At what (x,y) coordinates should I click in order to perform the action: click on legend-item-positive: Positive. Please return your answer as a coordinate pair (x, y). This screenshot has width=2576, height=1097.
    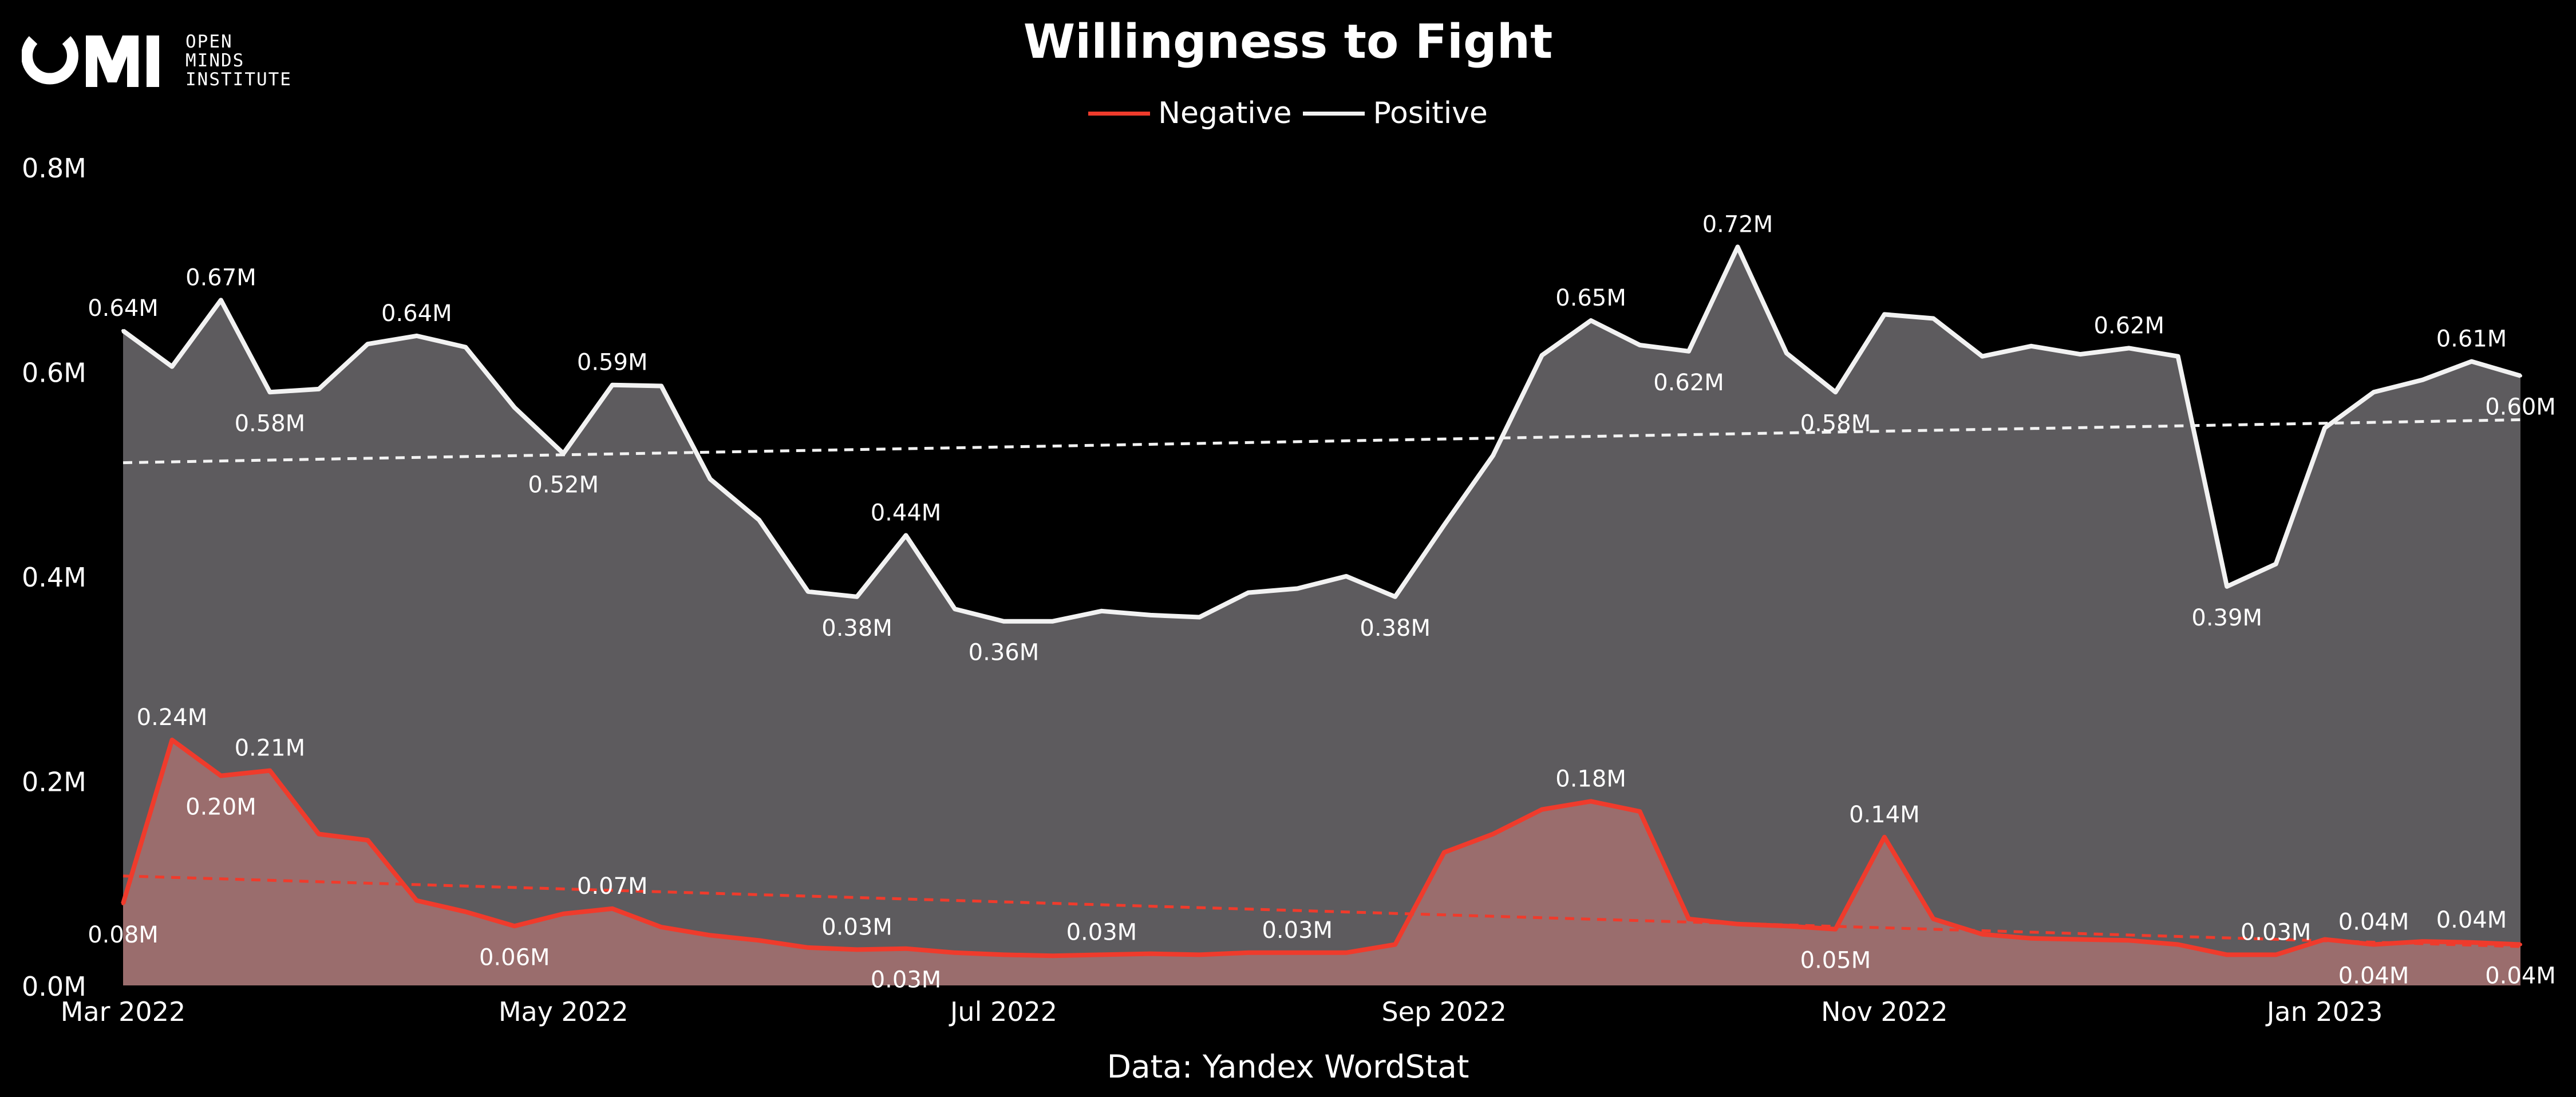
    Looking at the image, I should click on (1395, 113).